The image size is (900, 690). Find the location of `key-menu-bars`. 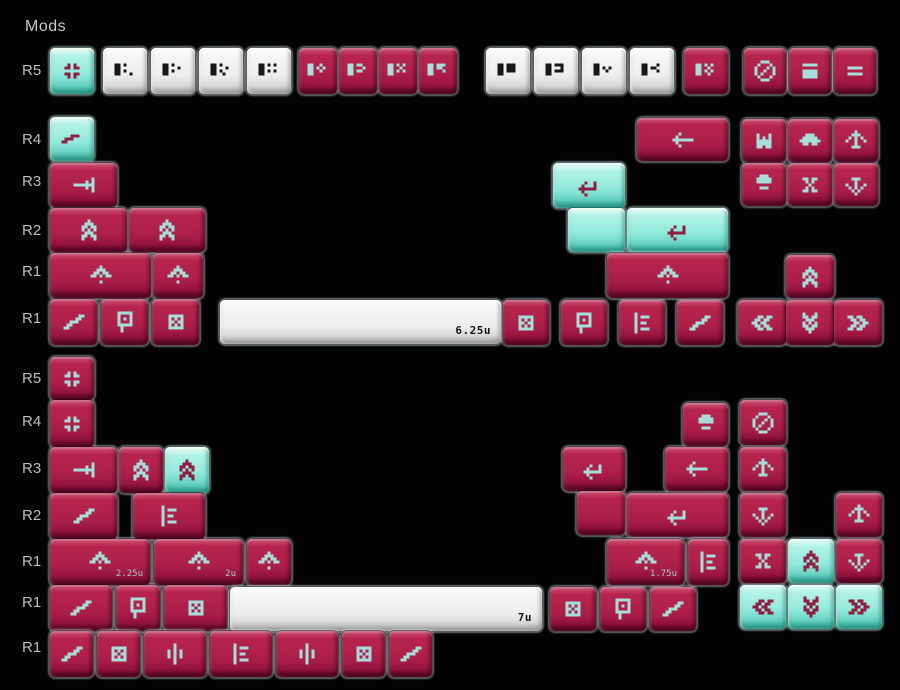

key-menu-bars is located at coordinates (855, 71).